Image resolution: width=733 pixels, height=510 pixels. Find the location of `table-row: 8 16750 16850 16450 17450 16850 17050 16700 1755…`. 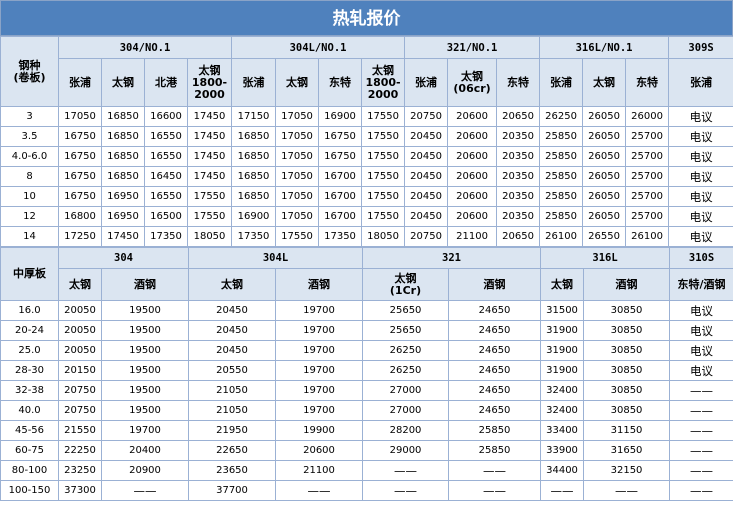

table-row: 8 16750 16850 16450 17450 16850 17050 16700 1755… is located at coordinates (366, 176).